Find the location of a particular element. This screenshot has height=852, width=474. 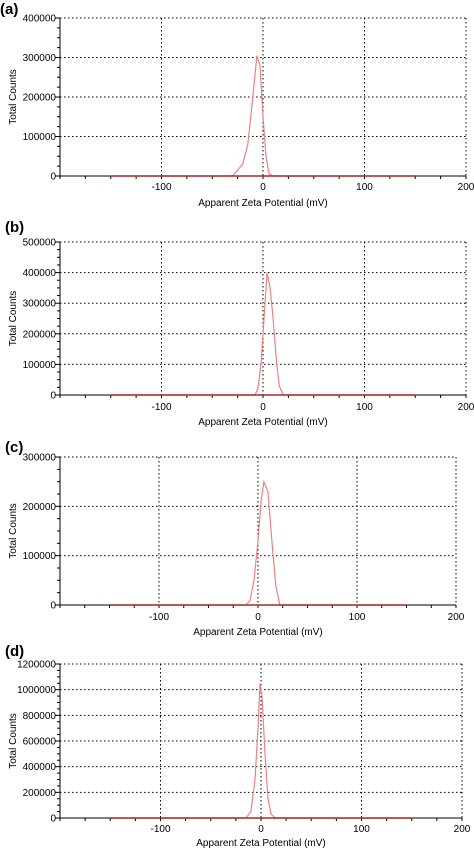

y-tick-label: 1000000 is located at coordinates (36, 690).